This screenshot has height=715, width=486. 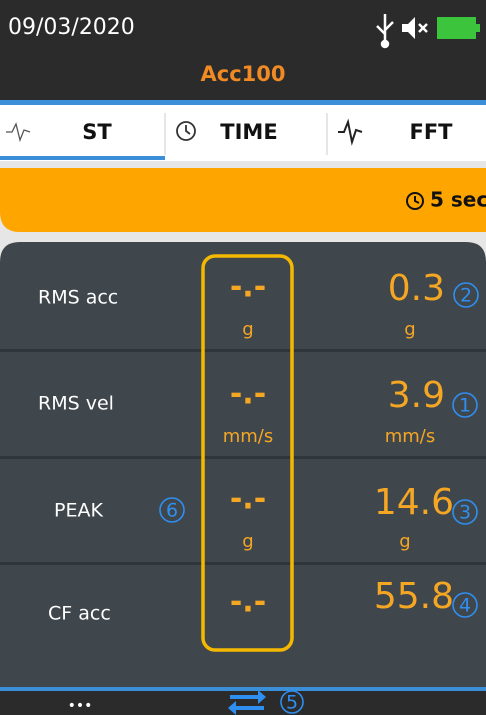 What do you see at coordinates (243, 74) in the screenshot?
I see `title: Acc100` at bounding box center [243, 74].